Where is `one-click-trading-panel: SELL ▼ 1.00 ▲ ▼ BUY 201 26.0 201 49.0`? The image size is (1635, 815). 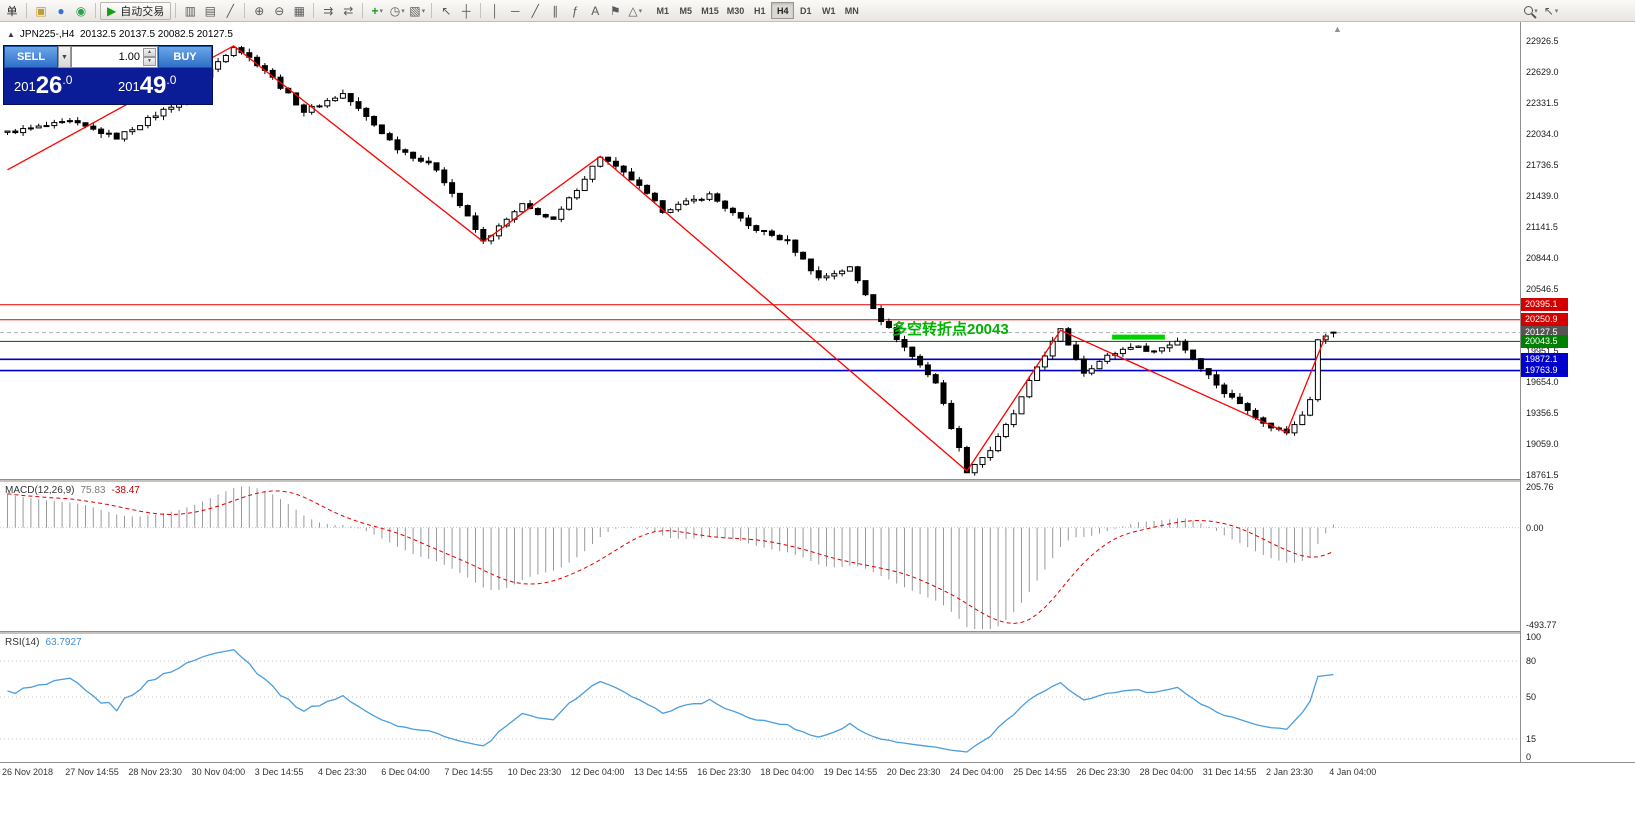 one-click-trading-panel: SELL ▼ 1.00 ▲ ▼ BUY 201 26.0 201 49.0 is located at coordinates (108, 75).